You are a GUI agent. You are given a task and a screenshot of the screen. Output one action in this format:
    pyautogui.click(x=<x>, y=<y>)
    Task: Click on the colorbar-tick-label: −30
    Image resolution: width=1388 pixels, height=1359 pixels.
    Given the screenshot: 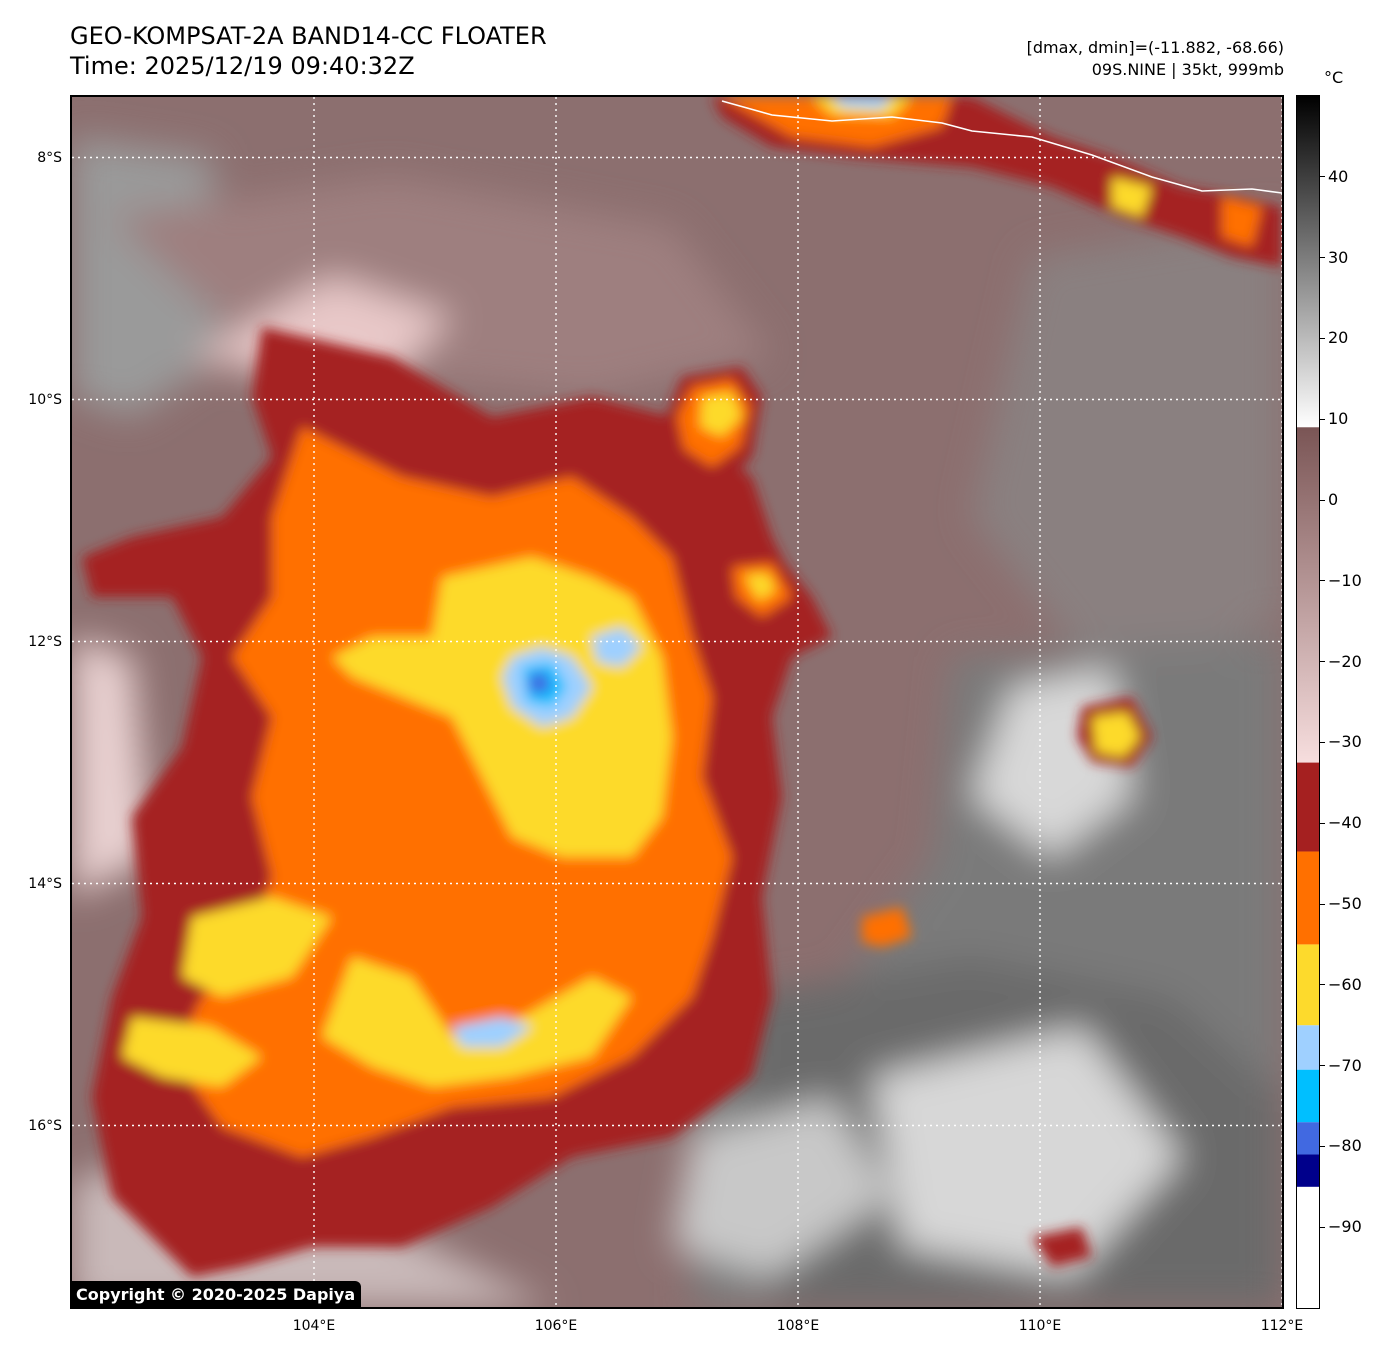 What is the action you would take?
    pyautogui.click(x=1345, y=742)
    